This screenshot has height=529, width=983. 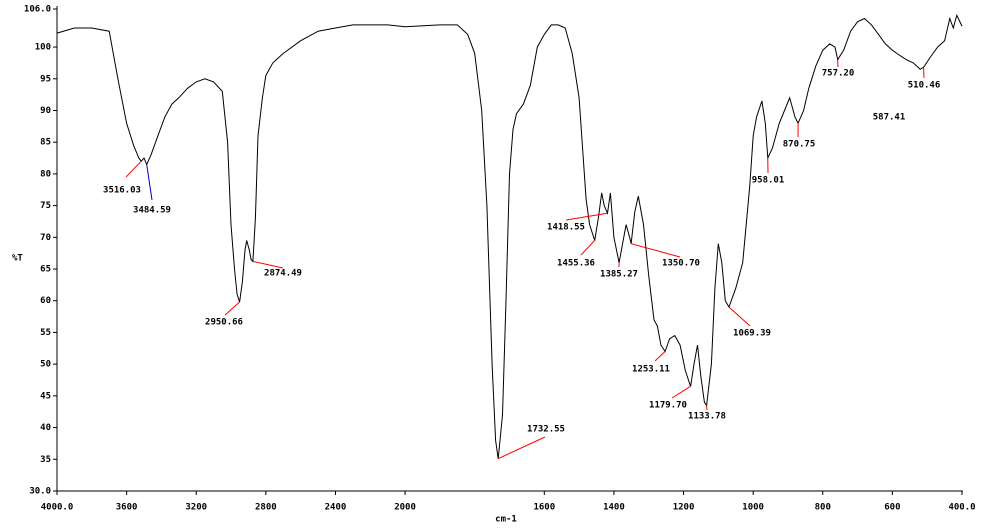 I want to click on x-tick-label: 1600, so click(x=544, y=508).